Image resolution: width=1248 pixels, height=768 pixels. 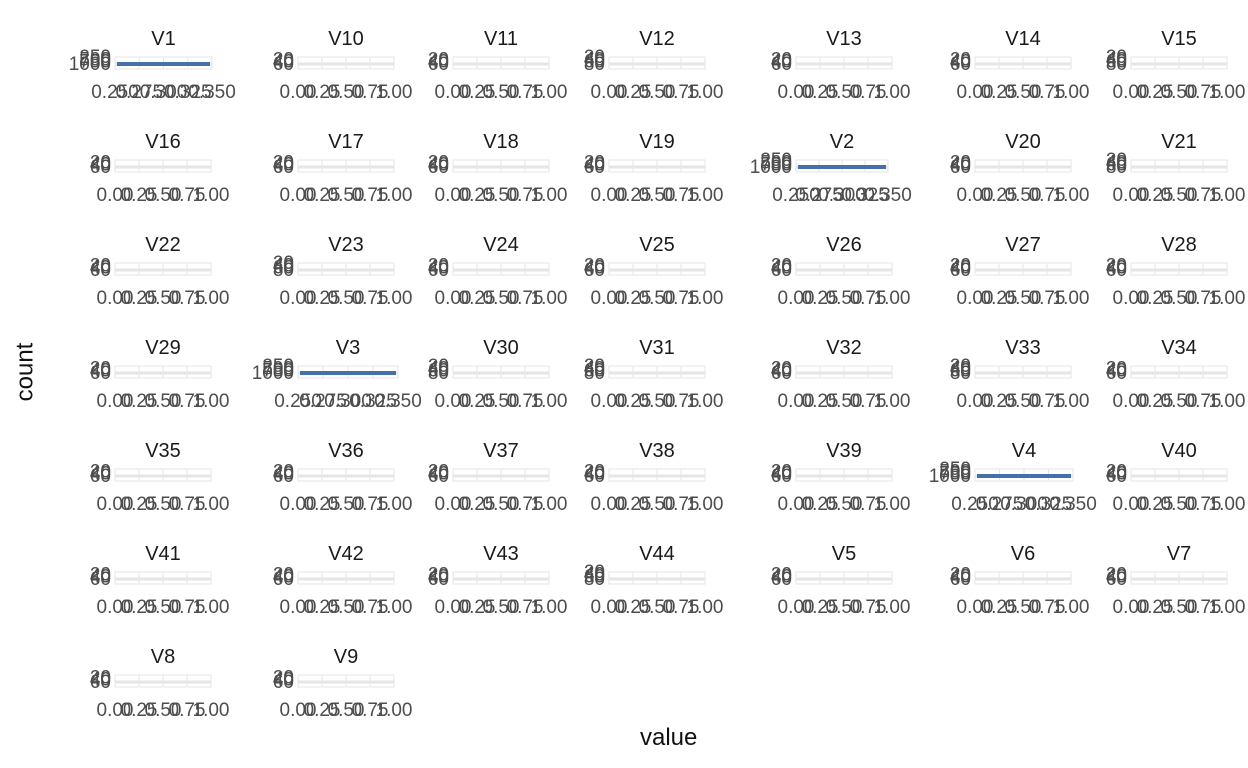 I want to click on facet-title: V12, so click(x=657, y=39).